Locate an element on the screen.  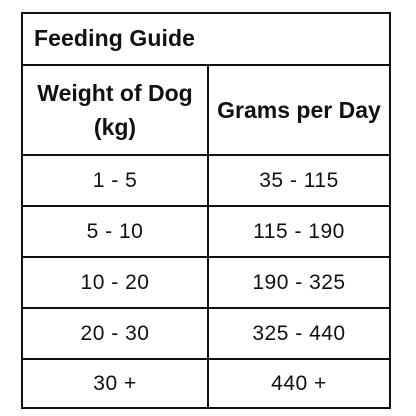
grams-cell: 440 + is located at coordinates (299, 383).